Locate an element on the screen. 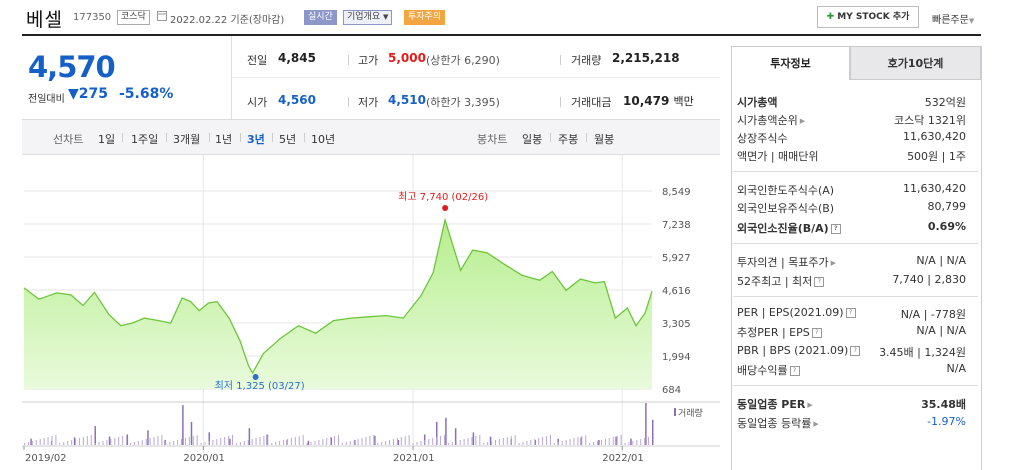  candle-weekly: 주봉 is located at coordinates (568, 139).